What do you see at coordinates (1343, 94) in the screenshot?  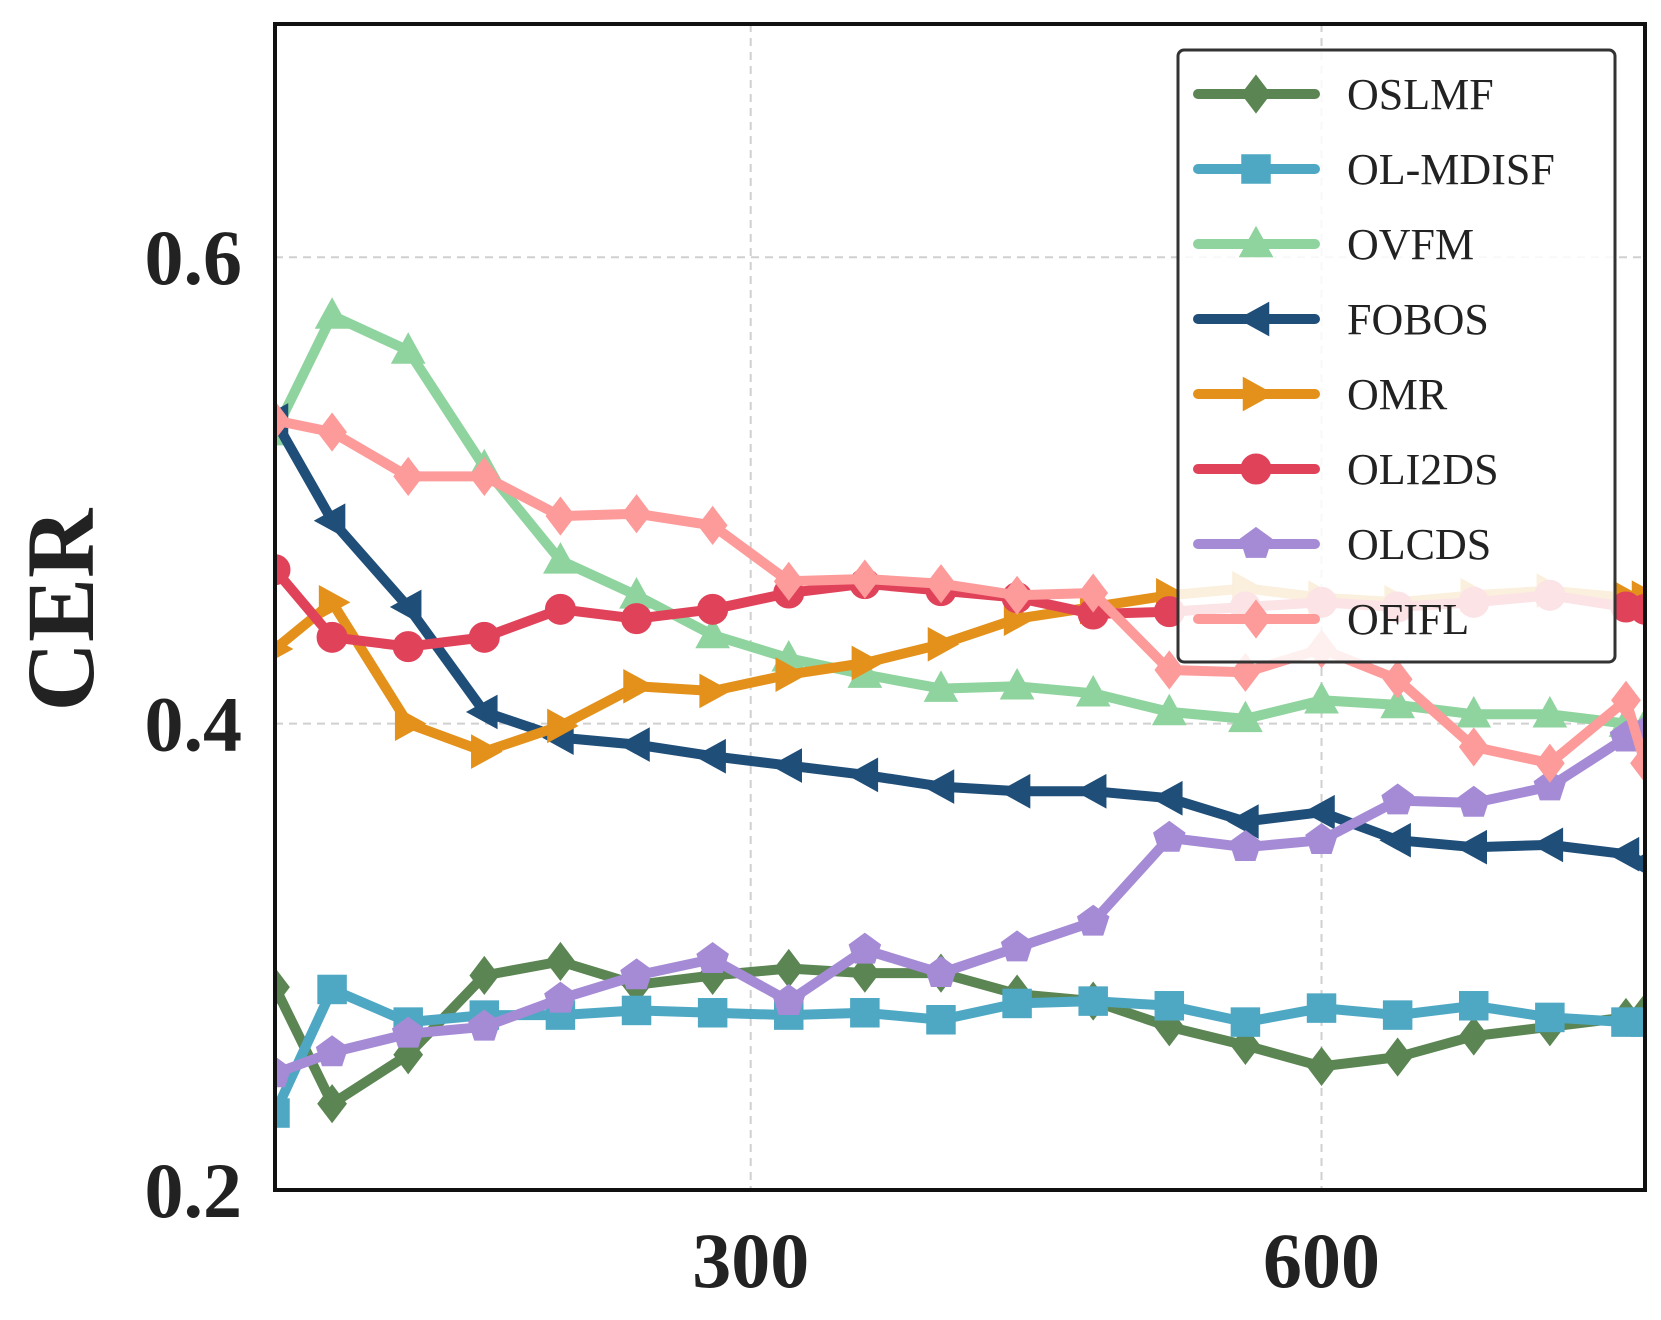 I see `legend-item-oslmf: OSLMF` at bounding box center [1343, 94].